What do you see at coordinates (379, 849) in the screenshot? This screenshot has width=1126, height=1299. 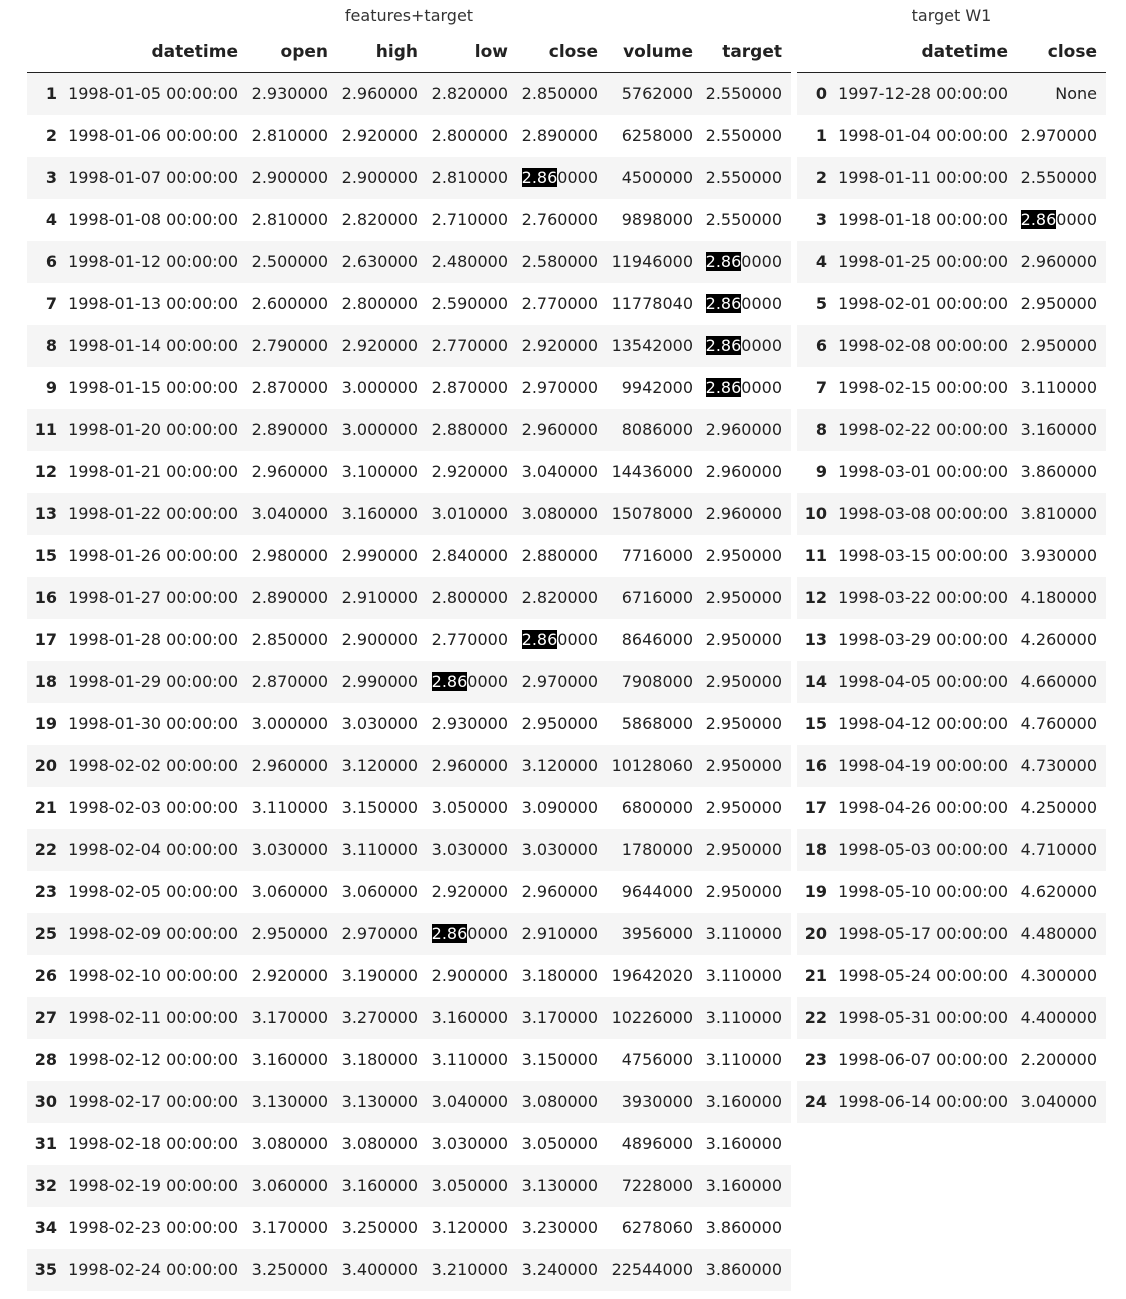 I see `cell-high: 3.110000` at bounding box center [379, 849].